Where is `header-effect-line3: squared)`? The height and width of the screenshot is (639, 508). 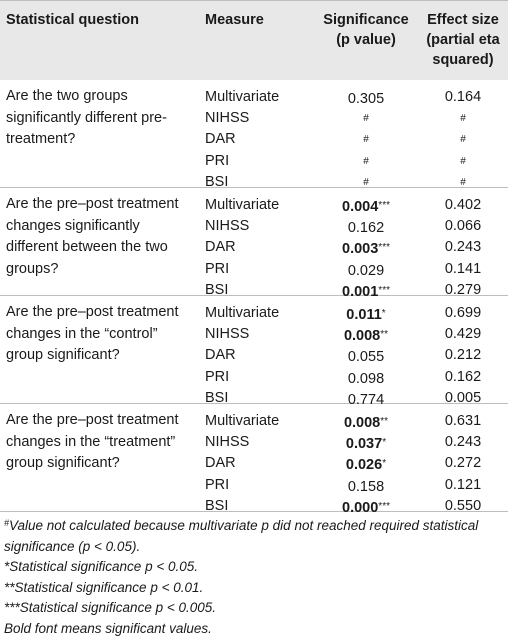
header-effect-line3: squared) is located at coordinates (463, 60).